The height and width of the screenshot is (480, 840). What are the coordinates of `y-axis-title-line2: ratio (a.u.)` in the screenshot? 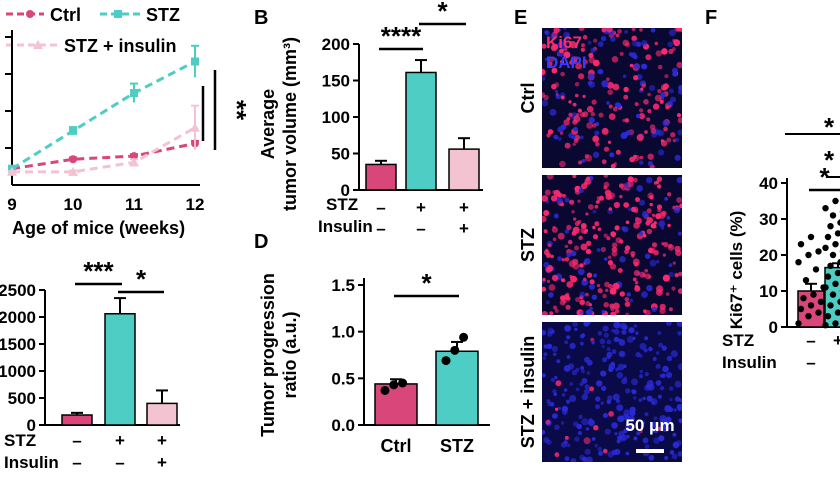 It's located at (290, 354).